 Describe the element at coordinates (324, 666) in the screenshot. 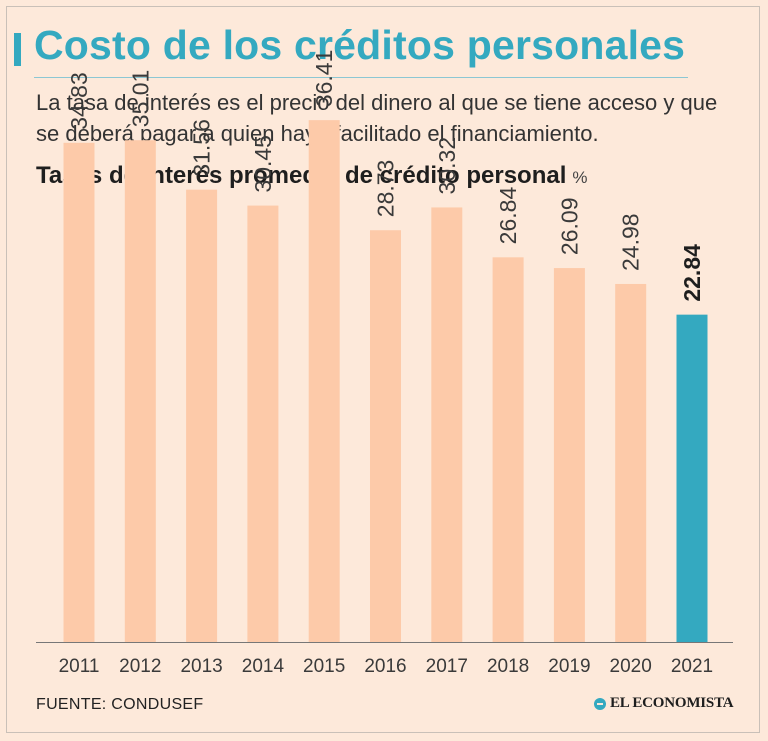

I see `x-tick-2015: 2015` at that location.